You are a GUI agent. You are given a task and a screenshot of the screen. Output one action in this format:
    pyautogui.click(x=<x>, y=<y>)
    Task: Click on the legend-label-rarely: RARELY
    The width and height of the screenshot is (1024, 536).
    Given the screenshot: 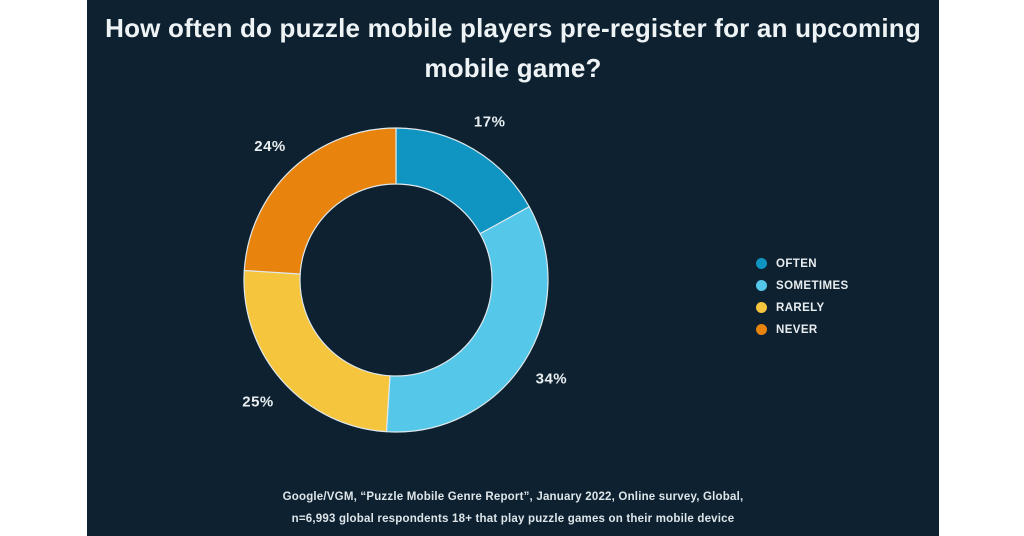 What is the action you would take?
    pyautogui.click(x=800, y=307)
    